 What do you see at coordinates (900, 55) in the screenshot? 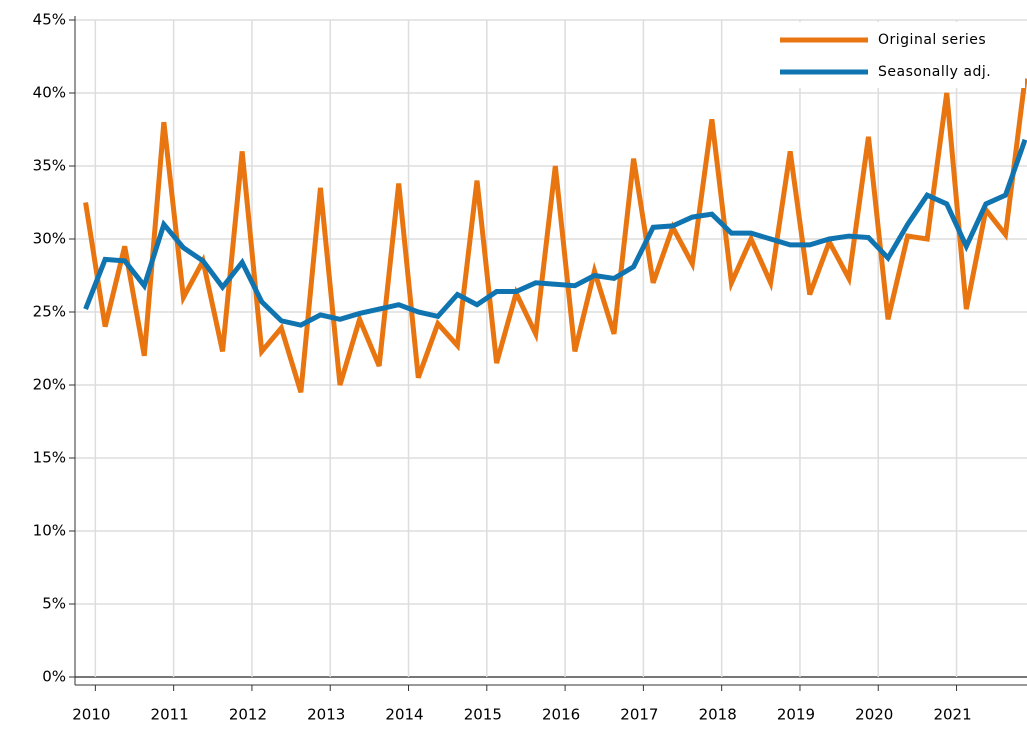
I see `legend-box` at bounding box center [900, 55].